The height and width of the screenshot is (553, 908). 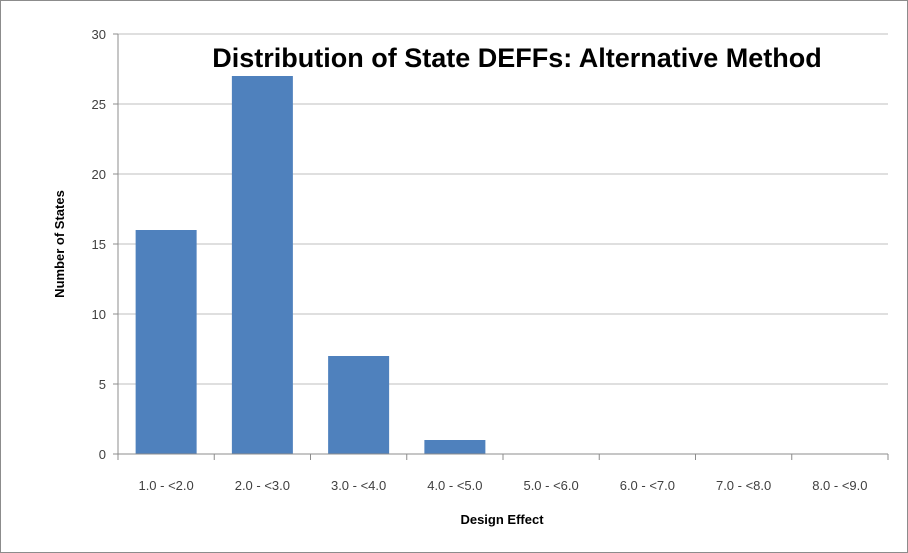 I want to click on x-tick-label: 4.0 - <5.0, so click(x=454, y=485).